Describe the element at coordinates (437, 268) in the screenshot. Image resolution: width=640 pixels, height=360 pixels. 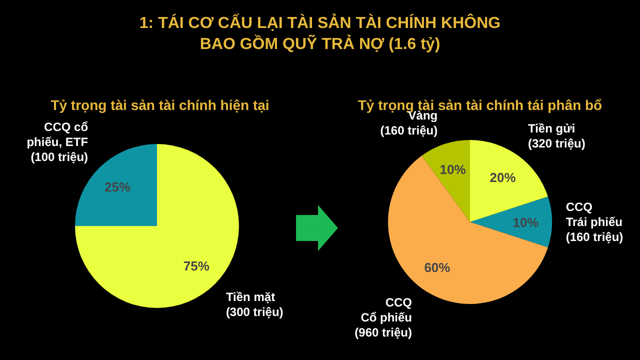
I see `data-label: 60%` at that location.